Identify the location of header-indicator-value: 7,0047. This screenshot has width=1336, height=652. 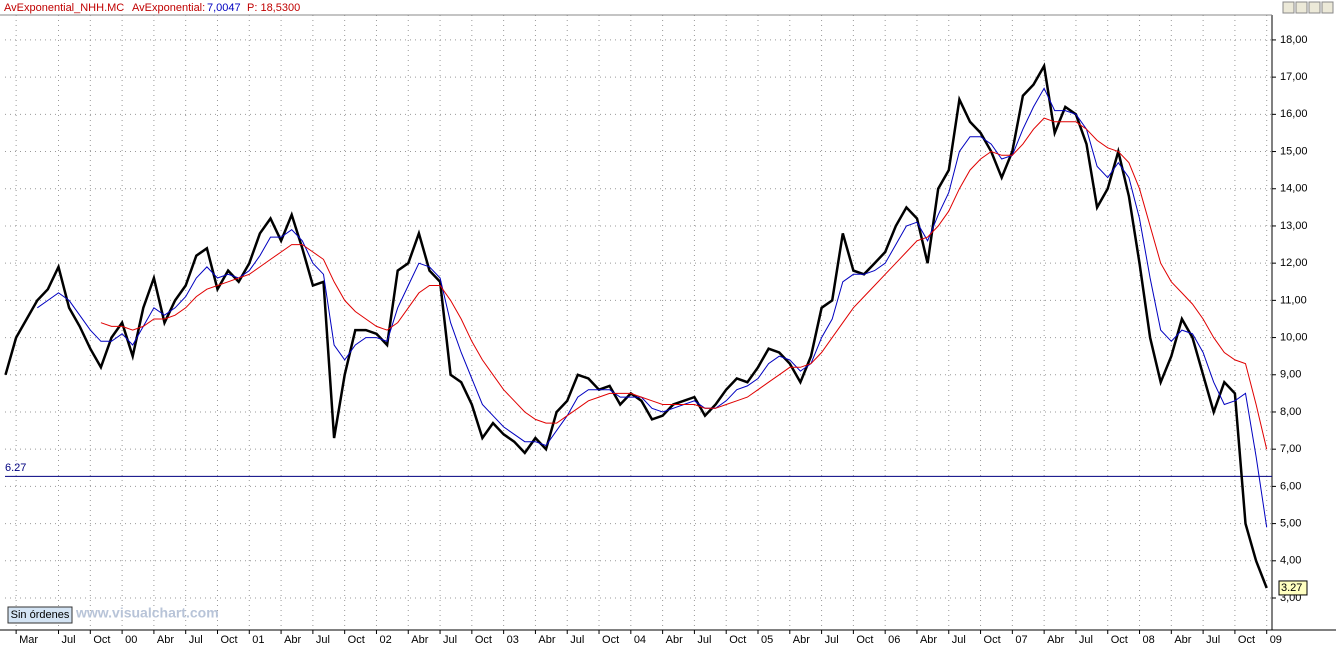
(224, 8).